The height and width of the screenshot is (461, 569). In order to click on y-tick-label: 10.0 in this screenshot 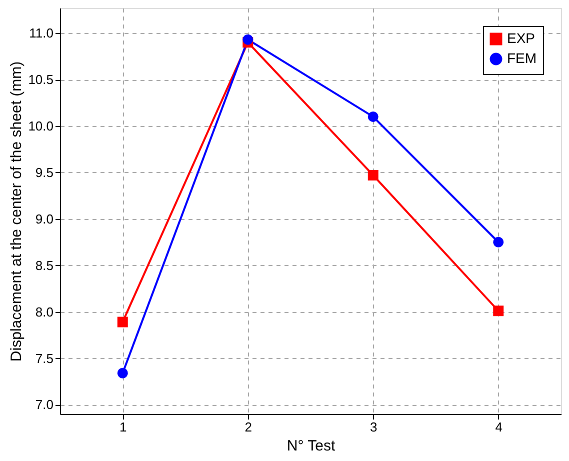, I will do `click(41, 126)`.